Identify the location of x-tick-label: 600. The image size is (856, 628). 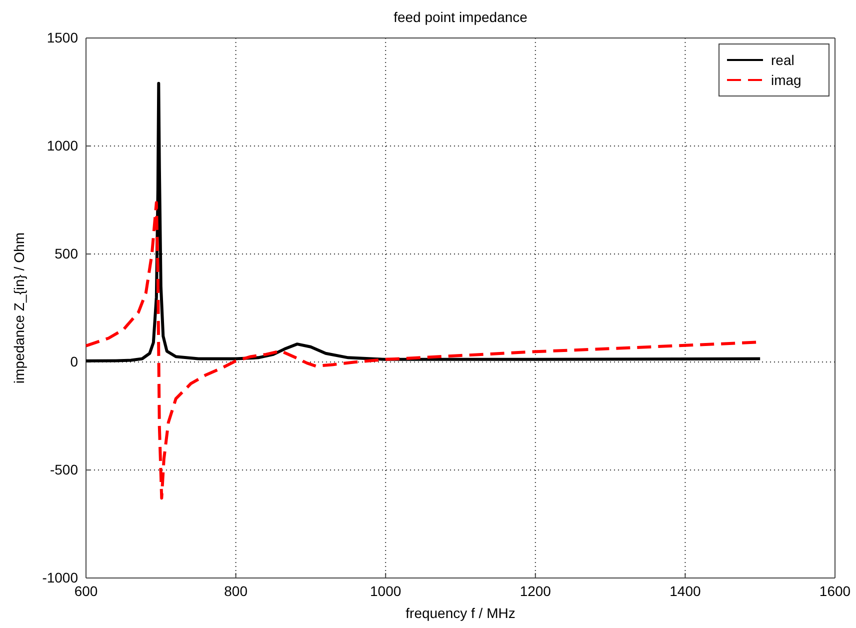
(86, 590).